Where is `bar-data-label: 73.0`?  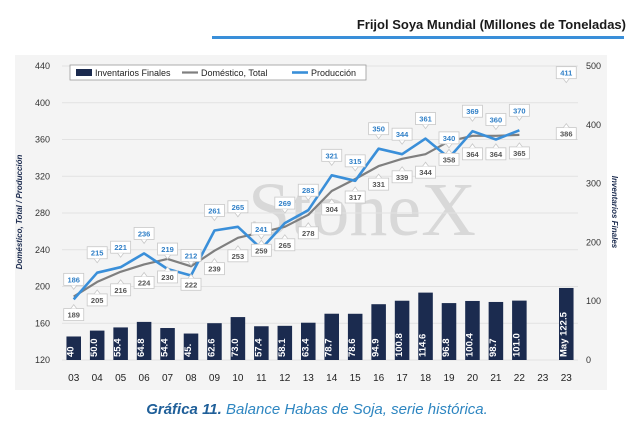
bar-data-label: 73.0 is located at coordinates (235, 348).